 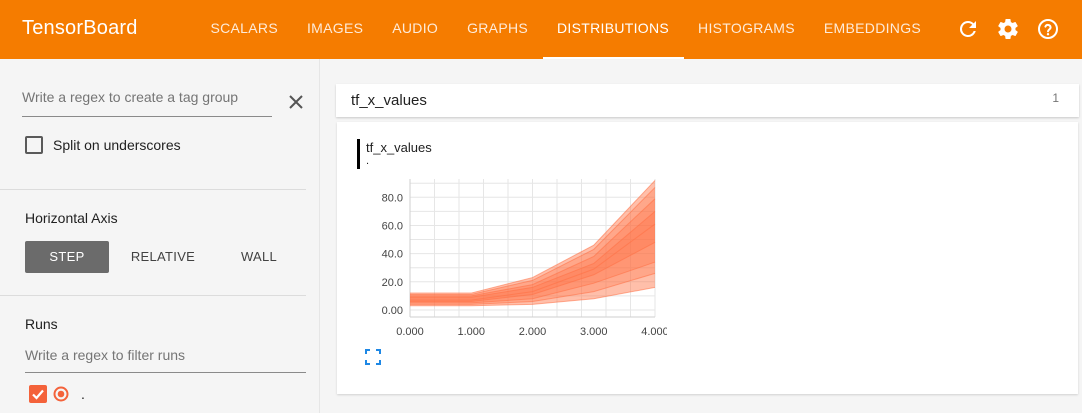 What do you see at coordinates (392, 255) in the screenshot?
I see `y-tick-label: 40.0` at bounding box center [392, 255].